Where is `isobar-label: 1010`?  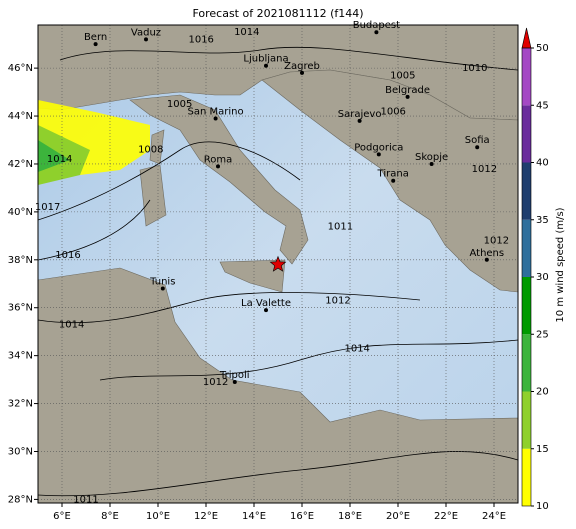
isobar-label: 1010 is located at coordinates (474, 68).